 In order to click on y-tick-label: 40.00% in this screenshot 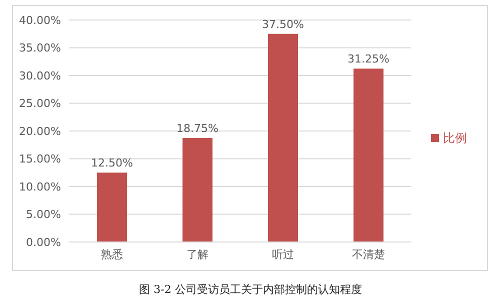, I will do `click(40, 20)`.